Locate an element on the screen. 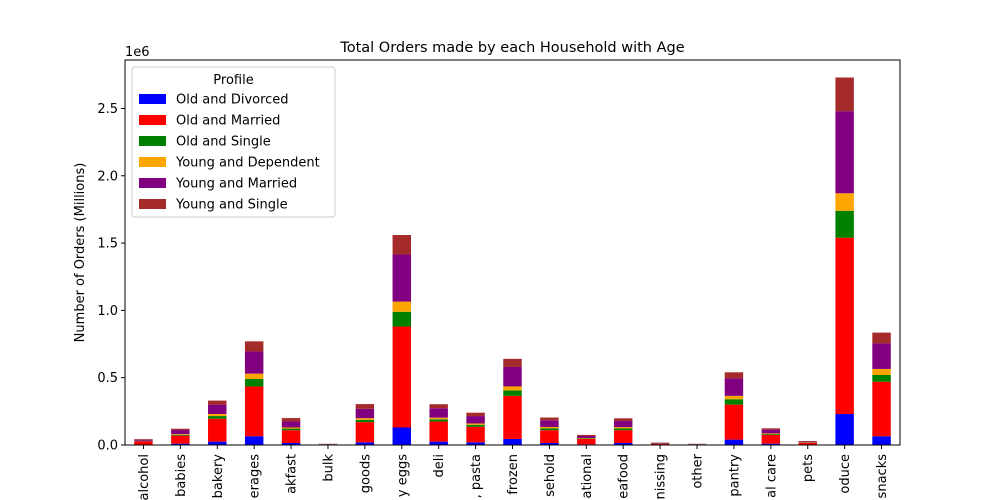 This screenshot has height=500, width=1000. x-tick-label: snacks is located at coordinates (882, 476).